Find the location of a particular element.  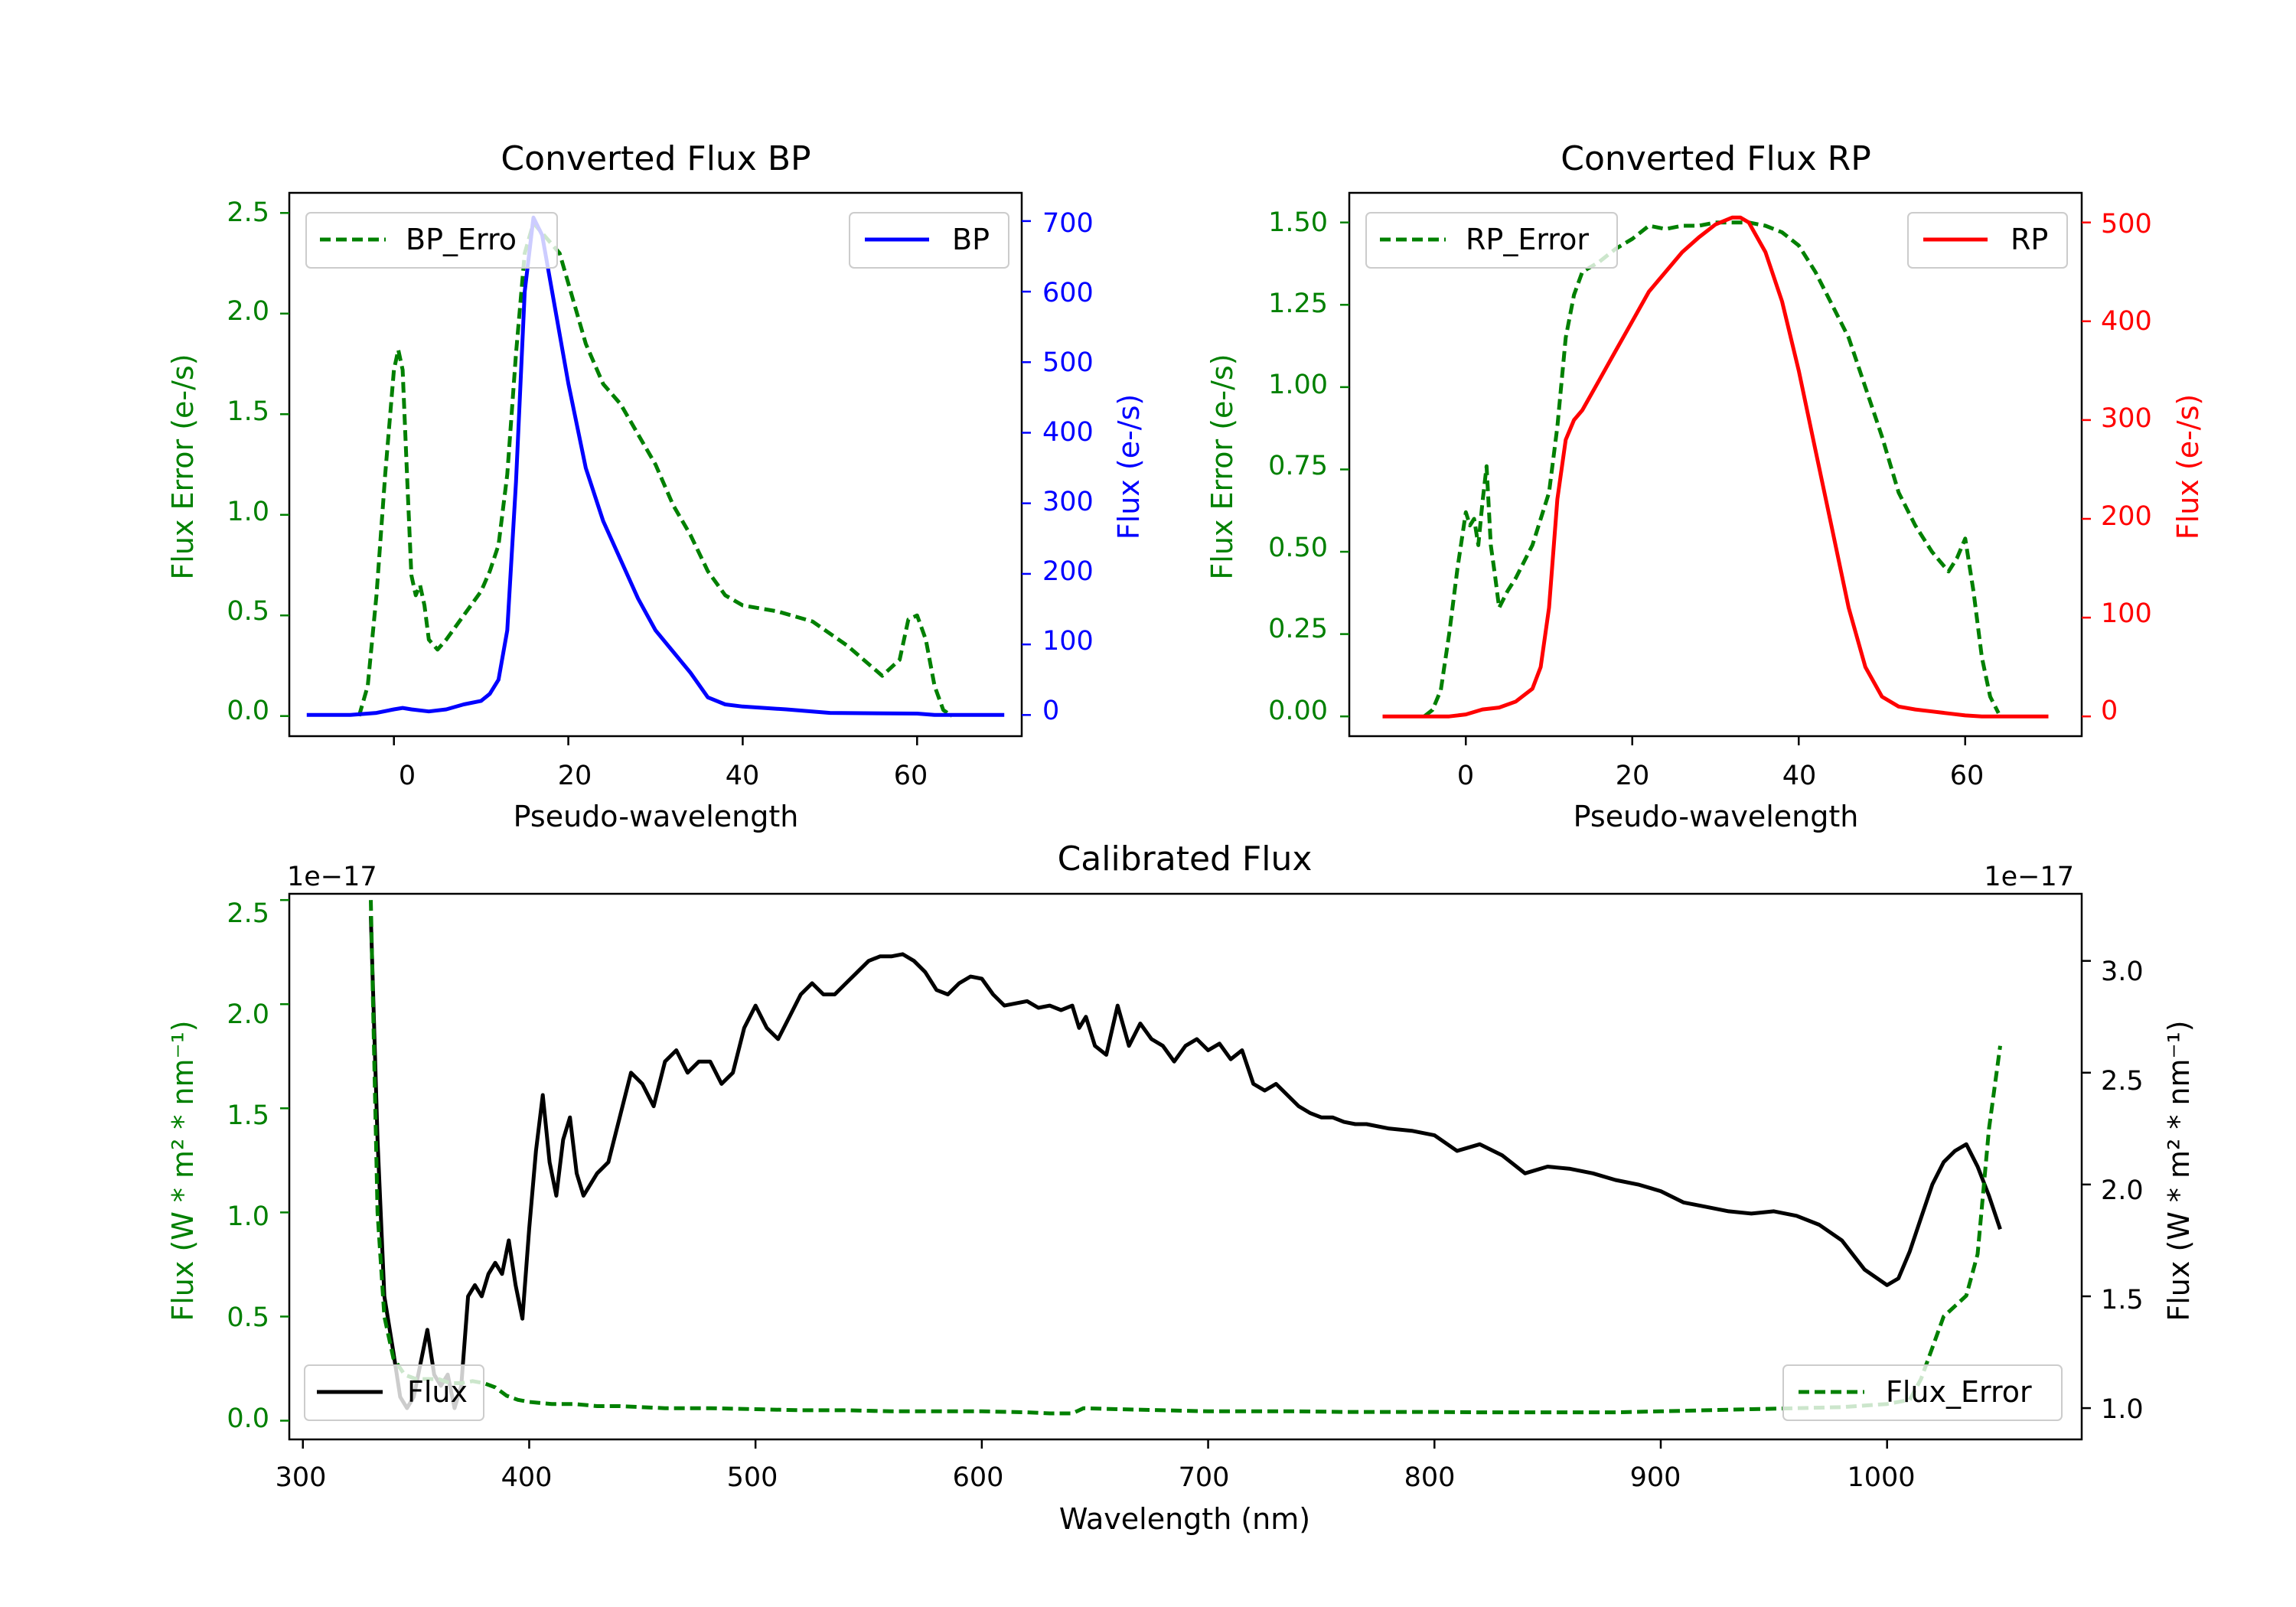

legend-rp-error: RP_Error is located at coordinates (1491, 240).